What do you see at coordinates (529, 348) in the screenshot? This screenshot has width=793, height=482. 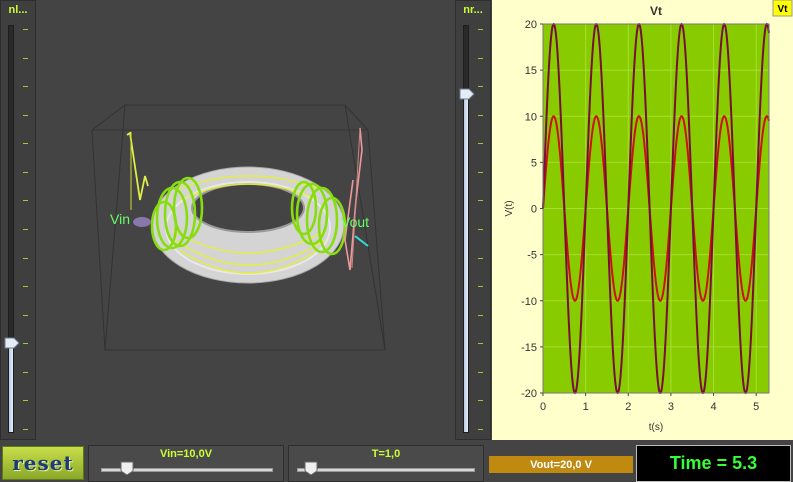 I see `y-tick-label: -15` at bounding box center [529, 348].